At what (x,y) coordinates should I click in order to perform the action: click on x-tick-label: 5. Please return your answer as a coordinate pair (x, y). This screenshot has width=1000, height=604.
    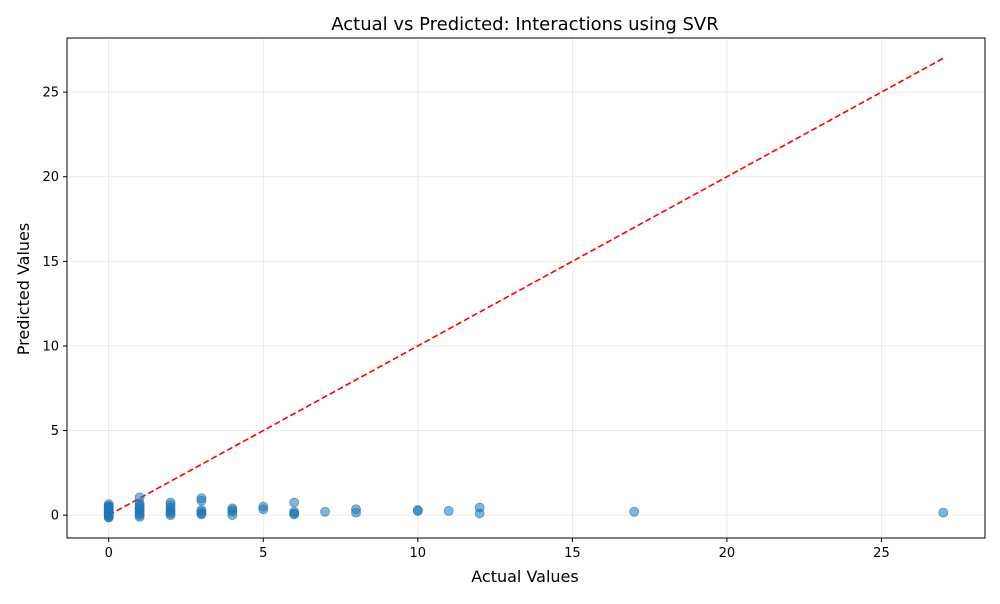
    Looking at the image, I should click on (263, 553).